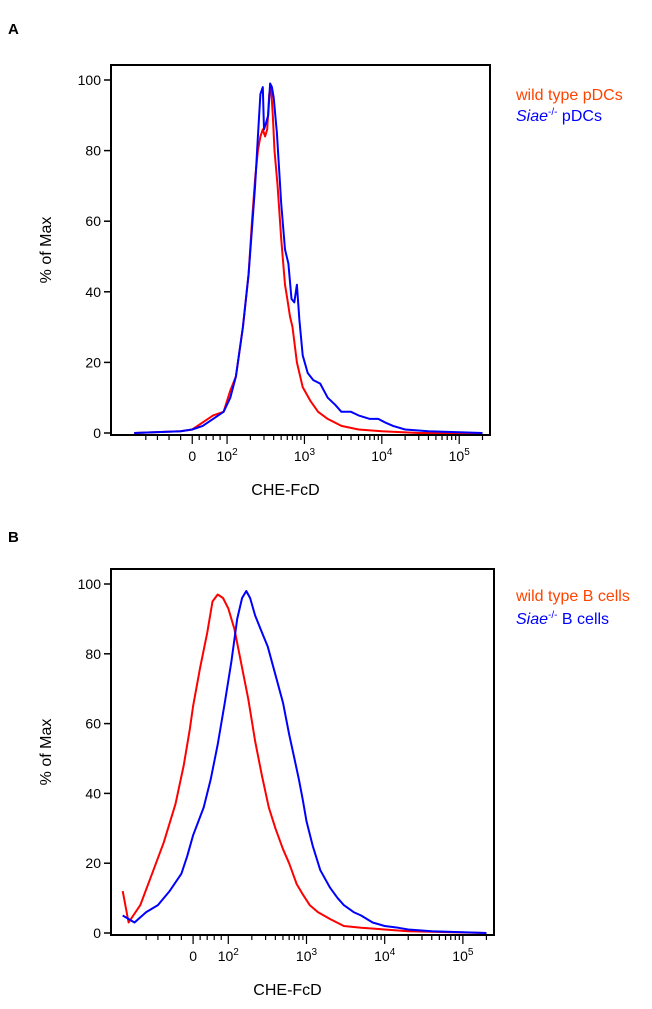 The width and height of the screenshot is (652, 1009). I want to click on legend-b-entry-2: Siae-/- B cells, so click(562, 619).